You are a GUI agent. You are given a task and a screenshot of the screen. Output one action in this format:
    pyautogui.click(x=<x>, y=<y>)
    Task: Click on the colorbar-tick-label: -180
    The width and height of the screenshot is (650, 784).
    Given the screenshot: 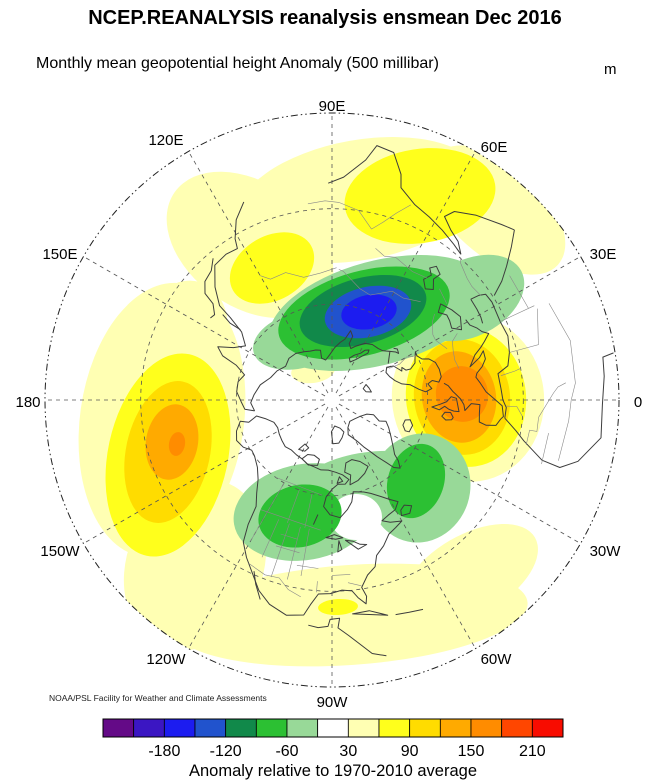 What is the action you would take?
    pyautogui.click(x=164, y=751)
    